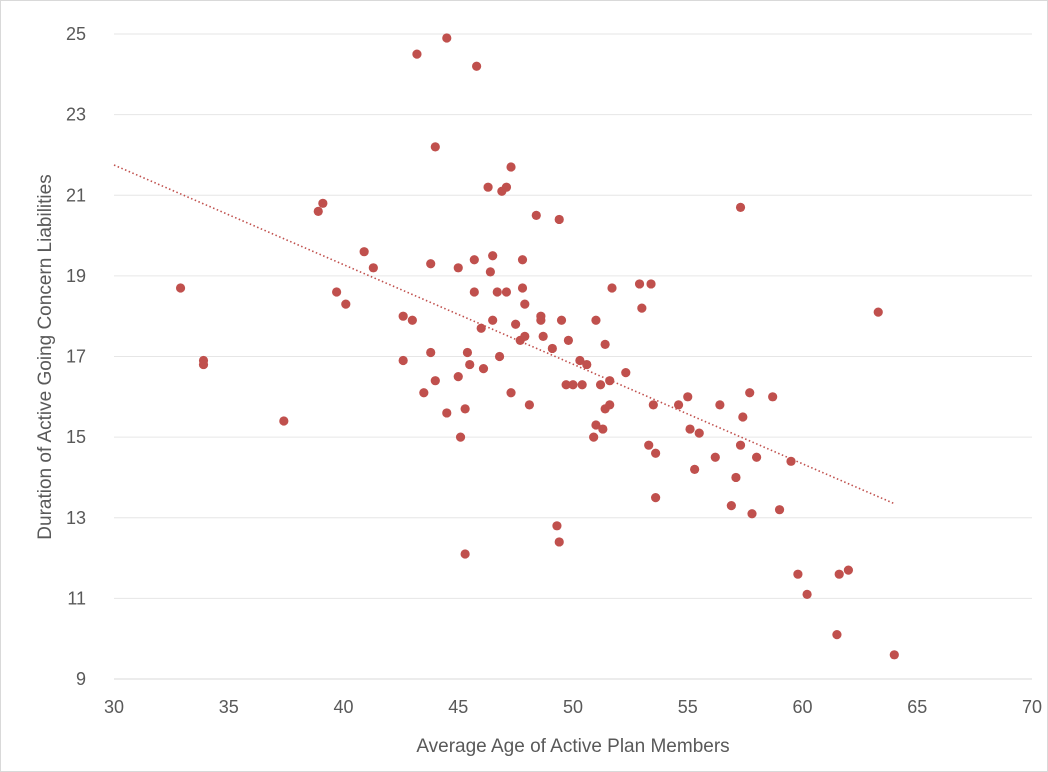 This screenshot has width=1048, height=772. Describe the element at coordinates (572, 746) in the screenshot. I see `x-axis-title: Average Age of Active Plan Members` at that location.